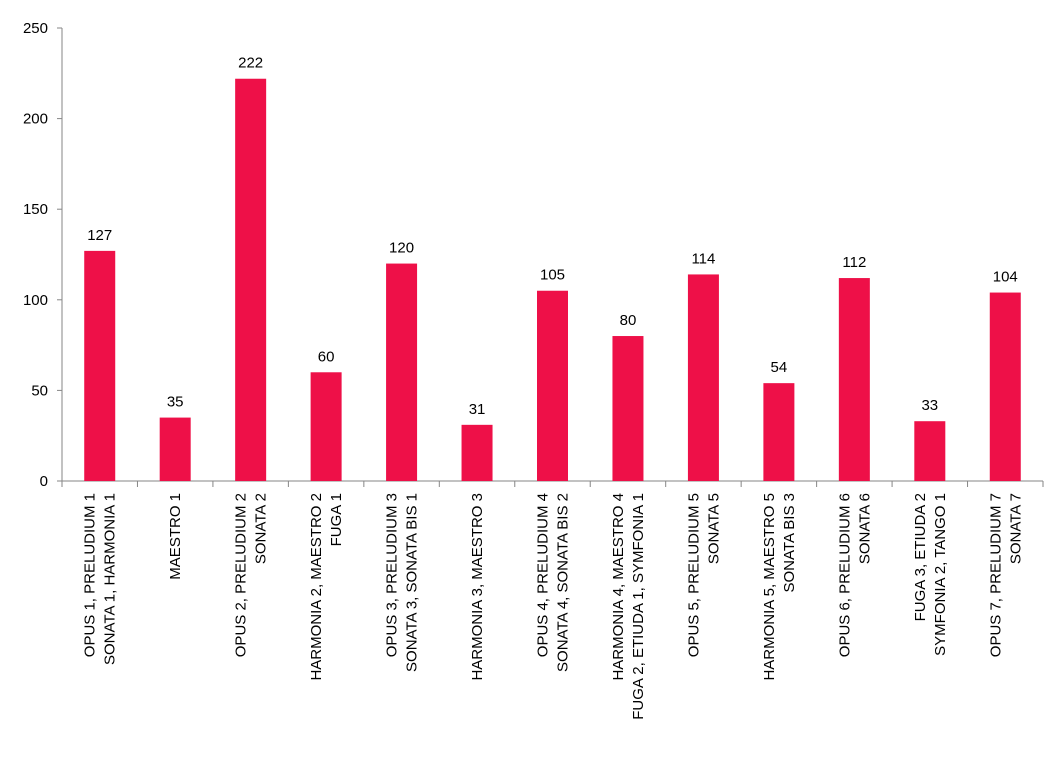 This screenshot has height=783, width=1063. Describe the element at coordinates (769, 587) in the screenshot. I see `x-tick-label: HARMONIA 5, MAESTRO 5` at that location.